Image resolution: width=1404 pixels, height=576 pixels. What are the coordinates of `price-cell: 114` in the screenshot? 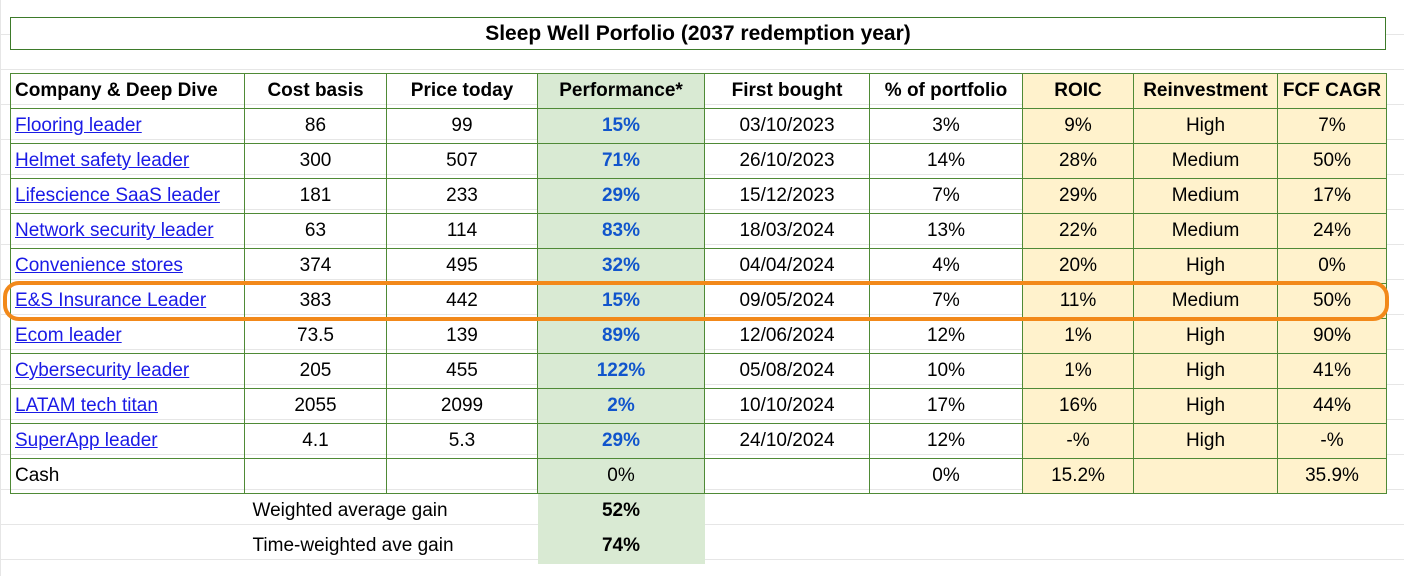 It's located at (462, 231).